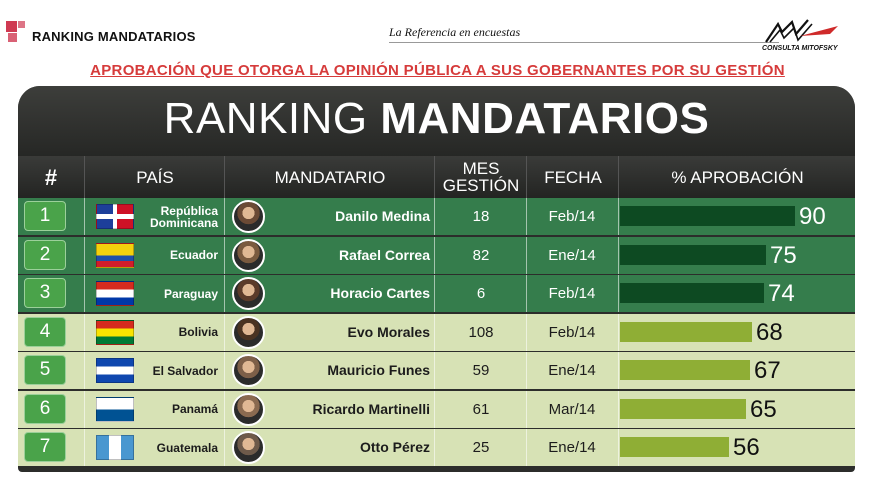 The image size is (875, 492). I want to click on months-in-office: 82, so click(481, 255).